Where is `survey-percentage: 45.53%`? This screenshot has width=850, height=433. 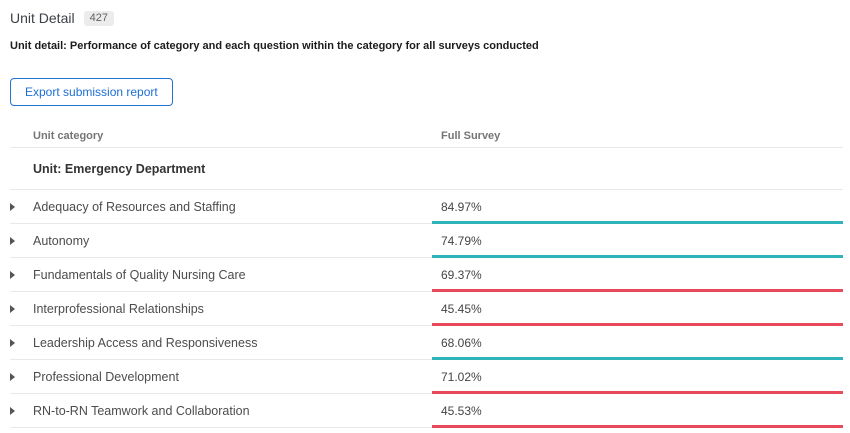
survey-percentage: 45.53% is located at coordinates (461, 410).